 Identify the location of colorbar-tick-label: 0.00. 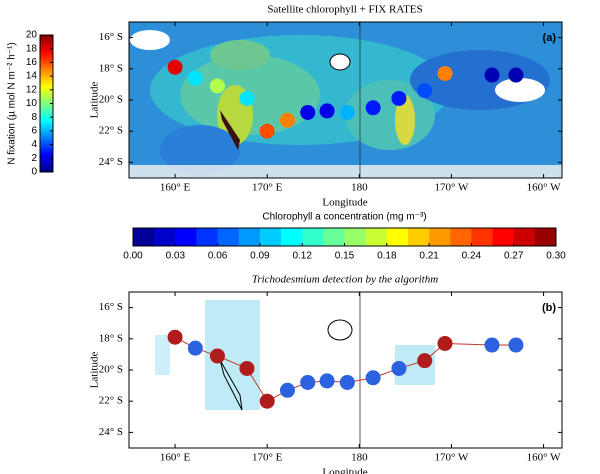
(133, 256).